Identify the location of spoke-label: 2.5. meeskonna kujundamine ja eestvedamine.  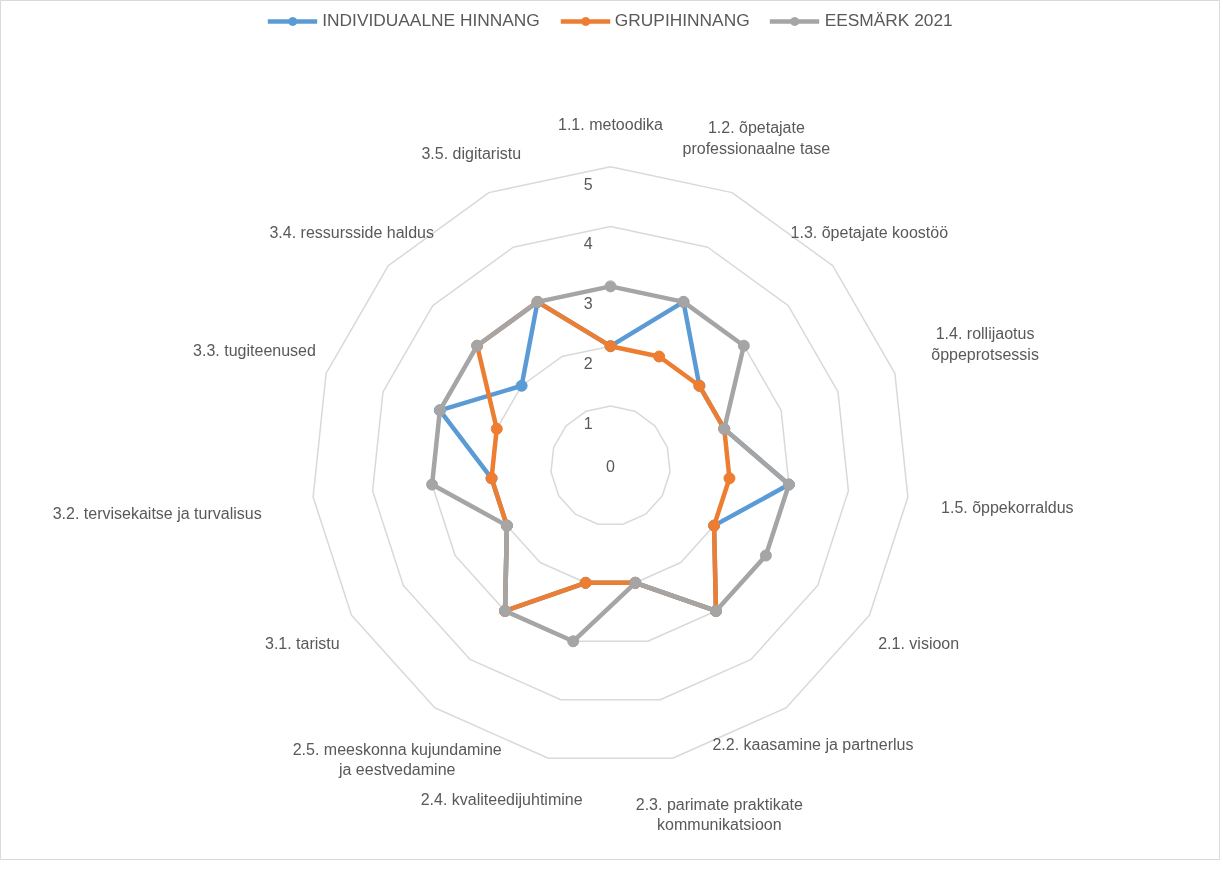
(397, 759).